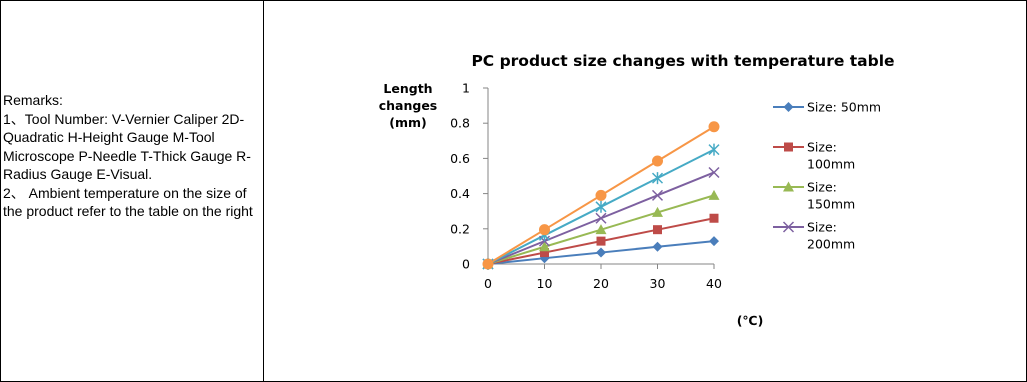 This screenshot has height=382, width=1027. What do you see at coordinates (601, 283) in the screenshot?
I see `x-tick-label: 20` at bounding box center [601, 283].